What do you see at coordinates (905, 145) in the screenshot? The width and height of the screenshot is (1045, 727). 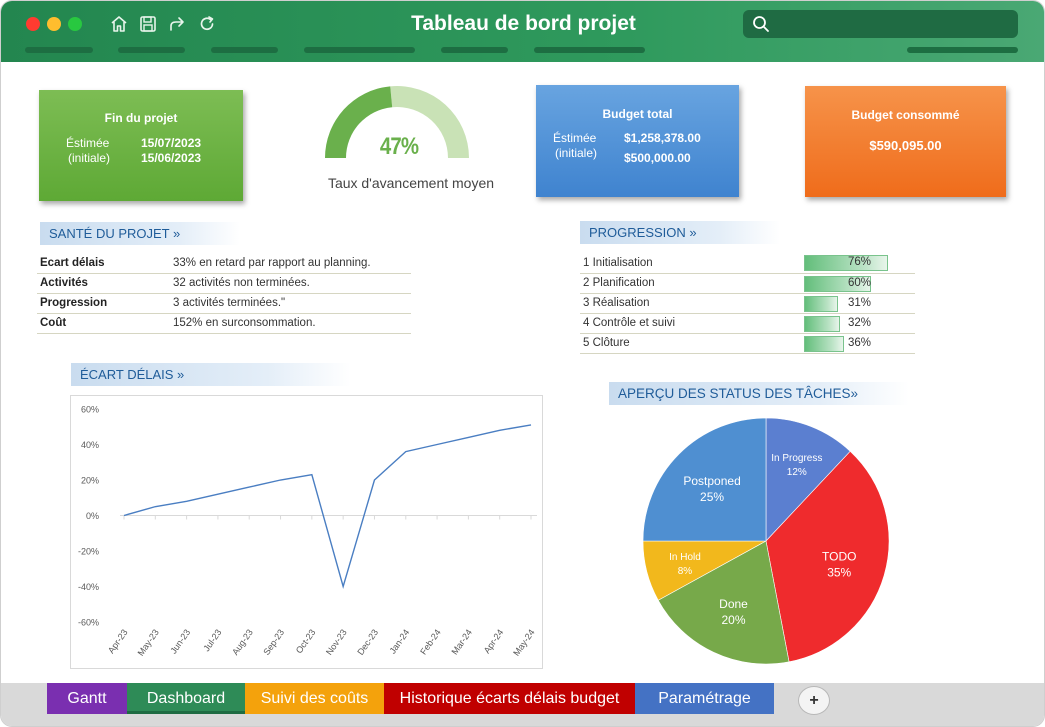 I see `consumed-budget-value: $590,095.00` at bounding box center [905, 145].